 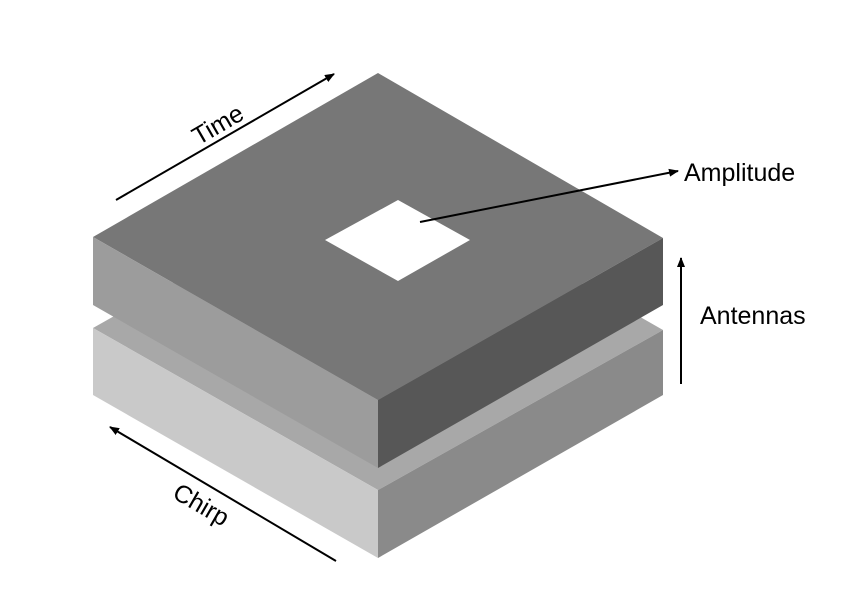 I want to click on top-slab-right-face, so click(x=520, y=353).